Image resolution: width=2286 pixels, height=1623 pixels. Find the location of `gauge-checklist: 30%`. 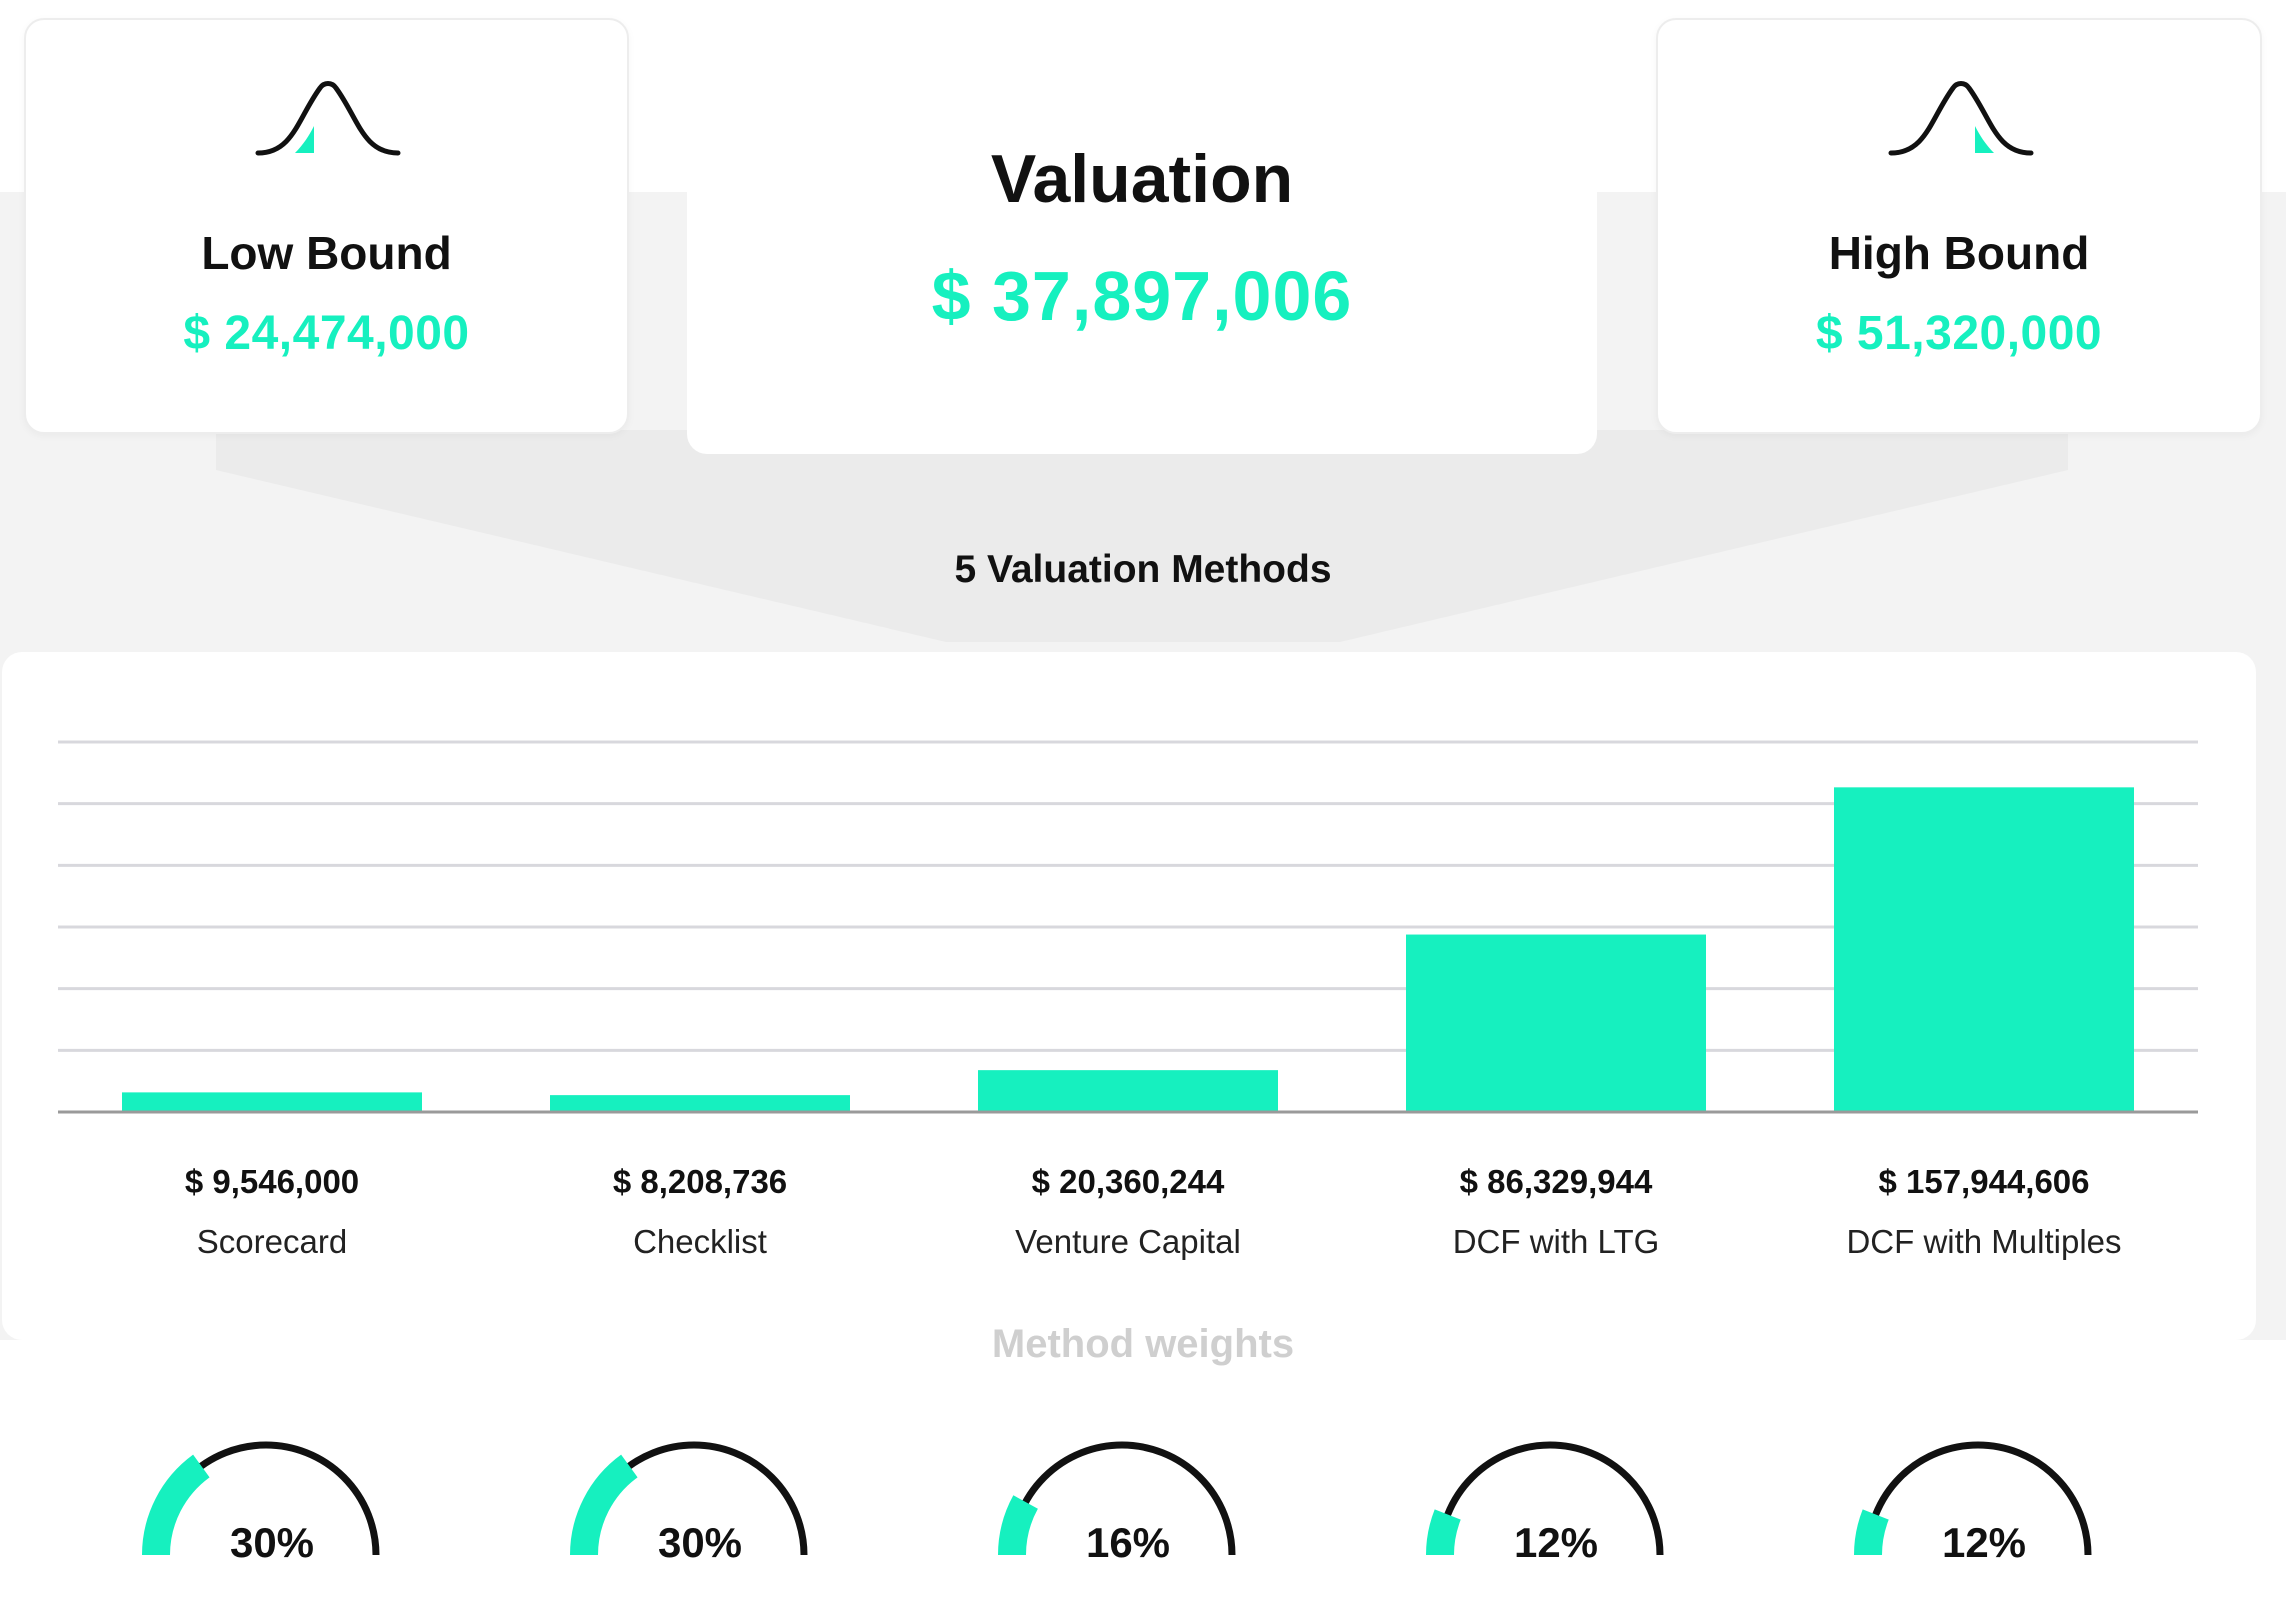

gauge-checklist: 30% is located at coordinates (689, 1503).